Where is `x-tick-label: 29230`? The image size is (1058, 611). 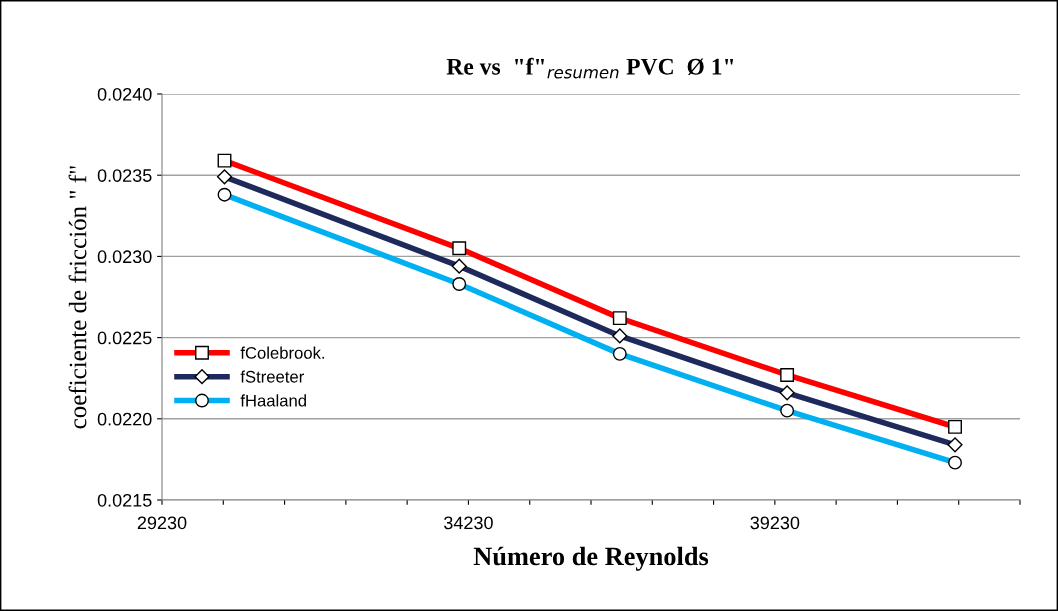 x-tick-label: 29230 is located at coordinates (162, 523).